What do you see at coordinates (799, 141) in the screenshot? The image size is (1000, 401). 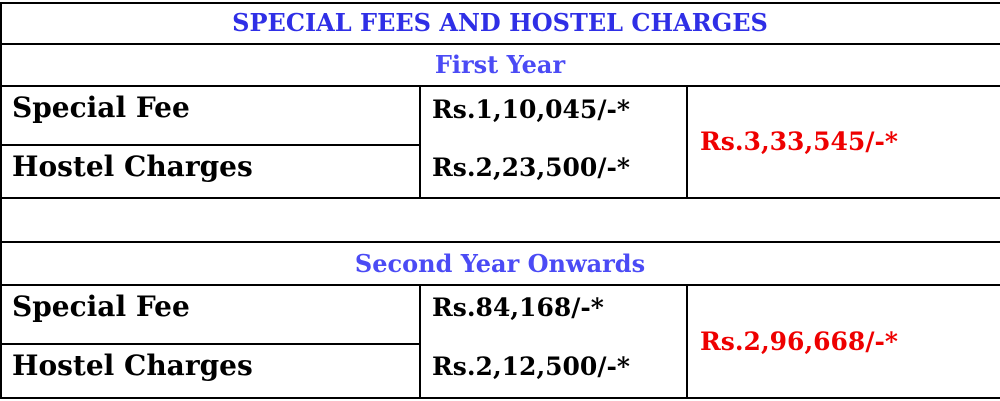 I see `section-total: Rs.3,33,545/-*` at bounding box center [799, 141].